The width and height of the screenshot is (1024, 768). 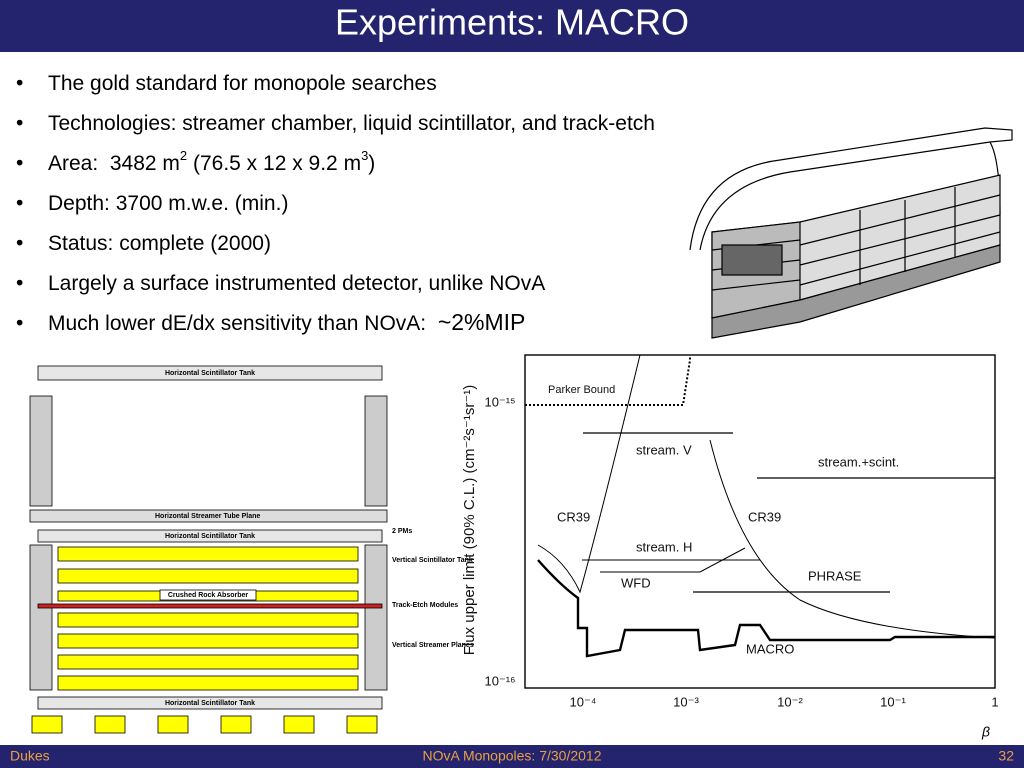 What do you see at coordinates (364, 155) in the screenshot?
I see `superscript: 3` at bounding box center [364, 155].